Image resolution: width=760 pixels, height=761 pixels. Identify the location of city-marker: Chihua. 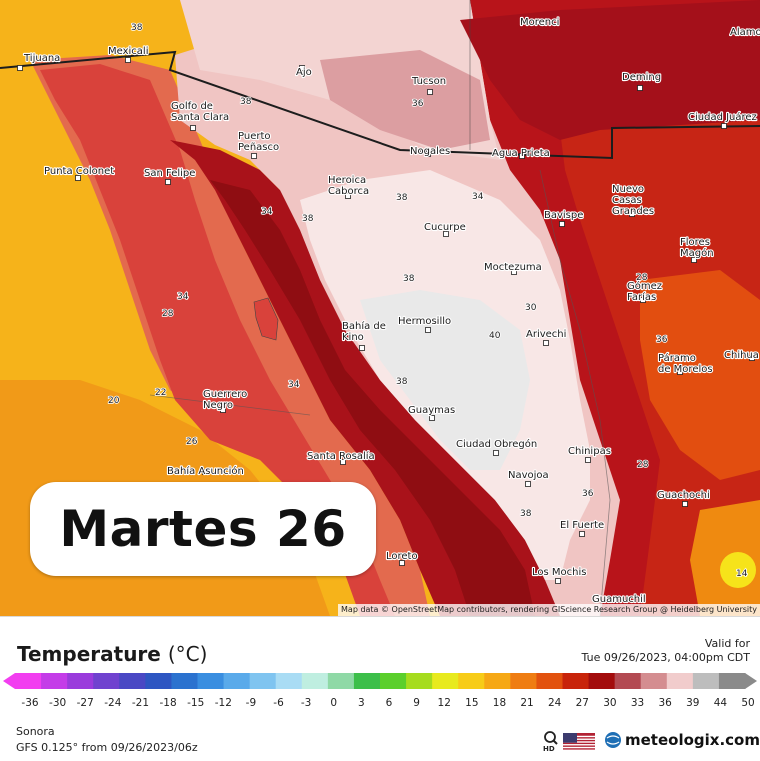
(741, 355).